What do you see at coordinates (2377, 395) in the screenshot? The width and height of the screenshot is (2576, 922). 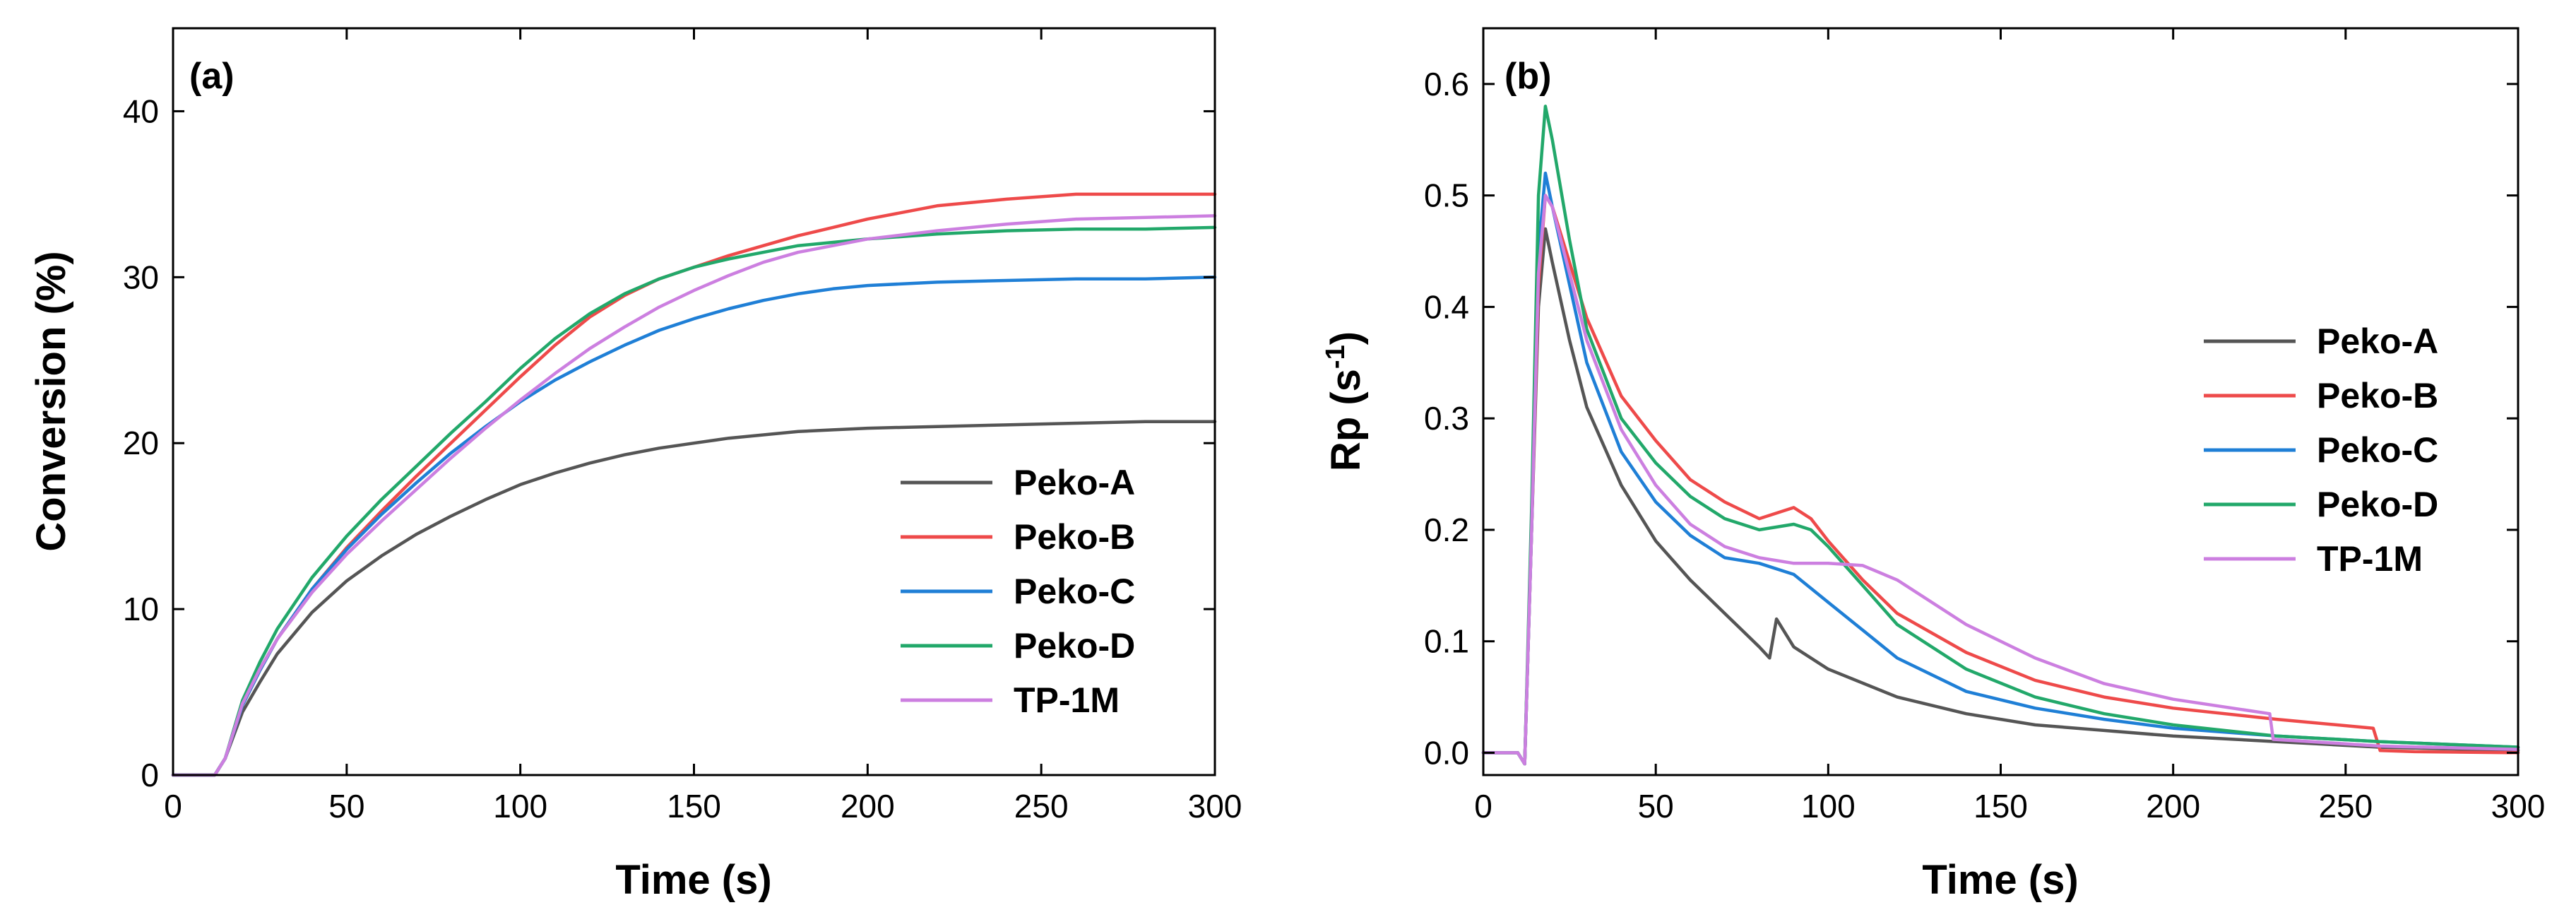 I see `panel-b-legend-label-peko-b: Peko-B` at bounding box center [2377, 395].